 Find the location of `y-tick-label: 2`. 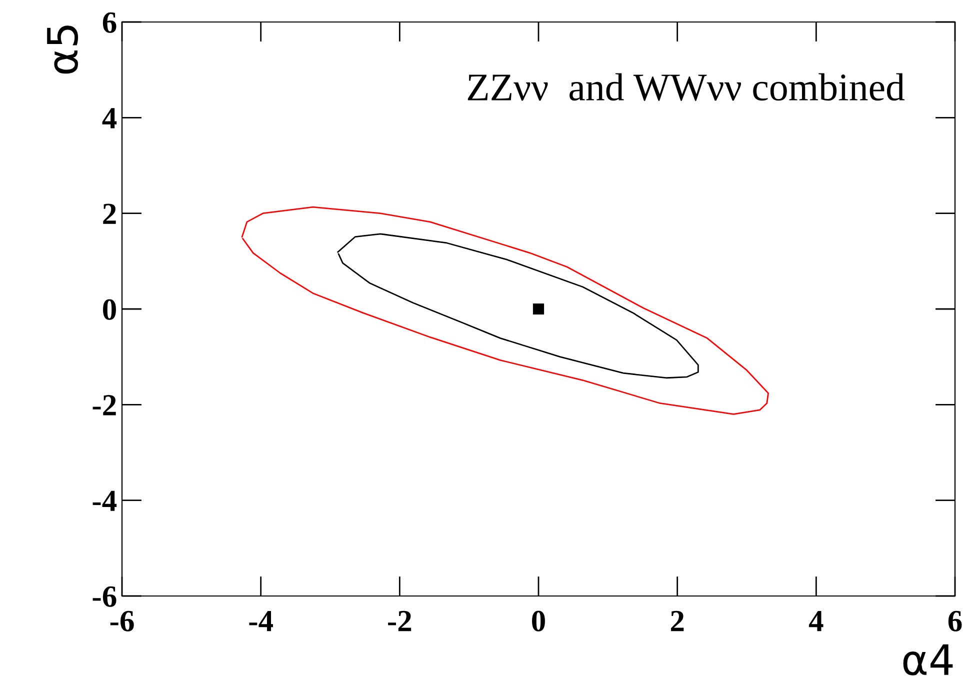

y-tick-label: 2 is located at coordinates (109, 214).